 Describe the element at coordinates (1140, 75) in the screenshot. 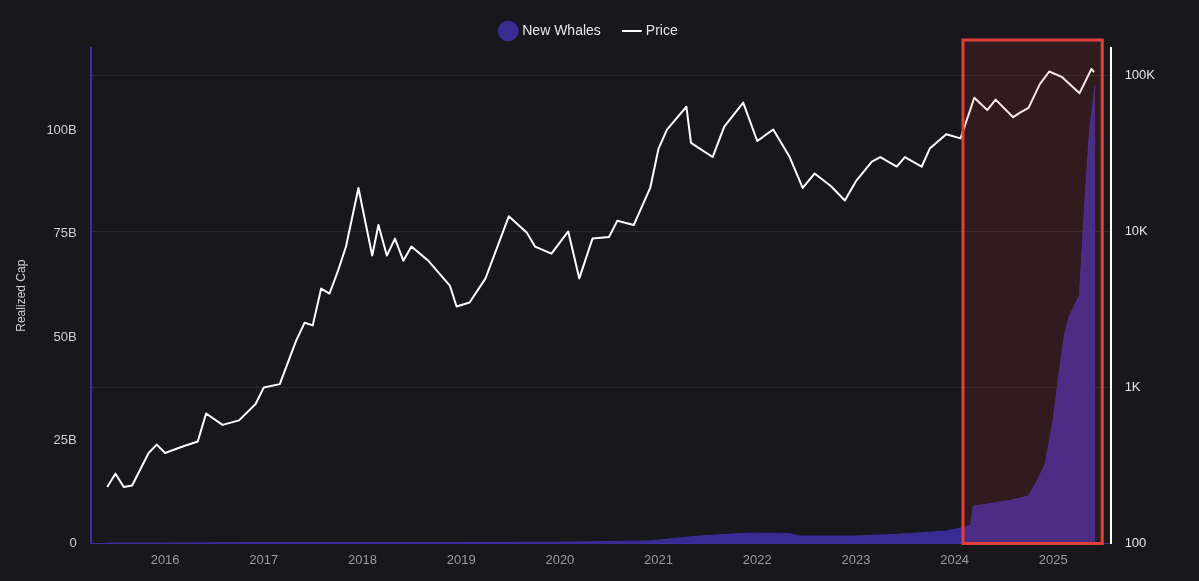

I see `y2-tick-label: 100K` at that location.